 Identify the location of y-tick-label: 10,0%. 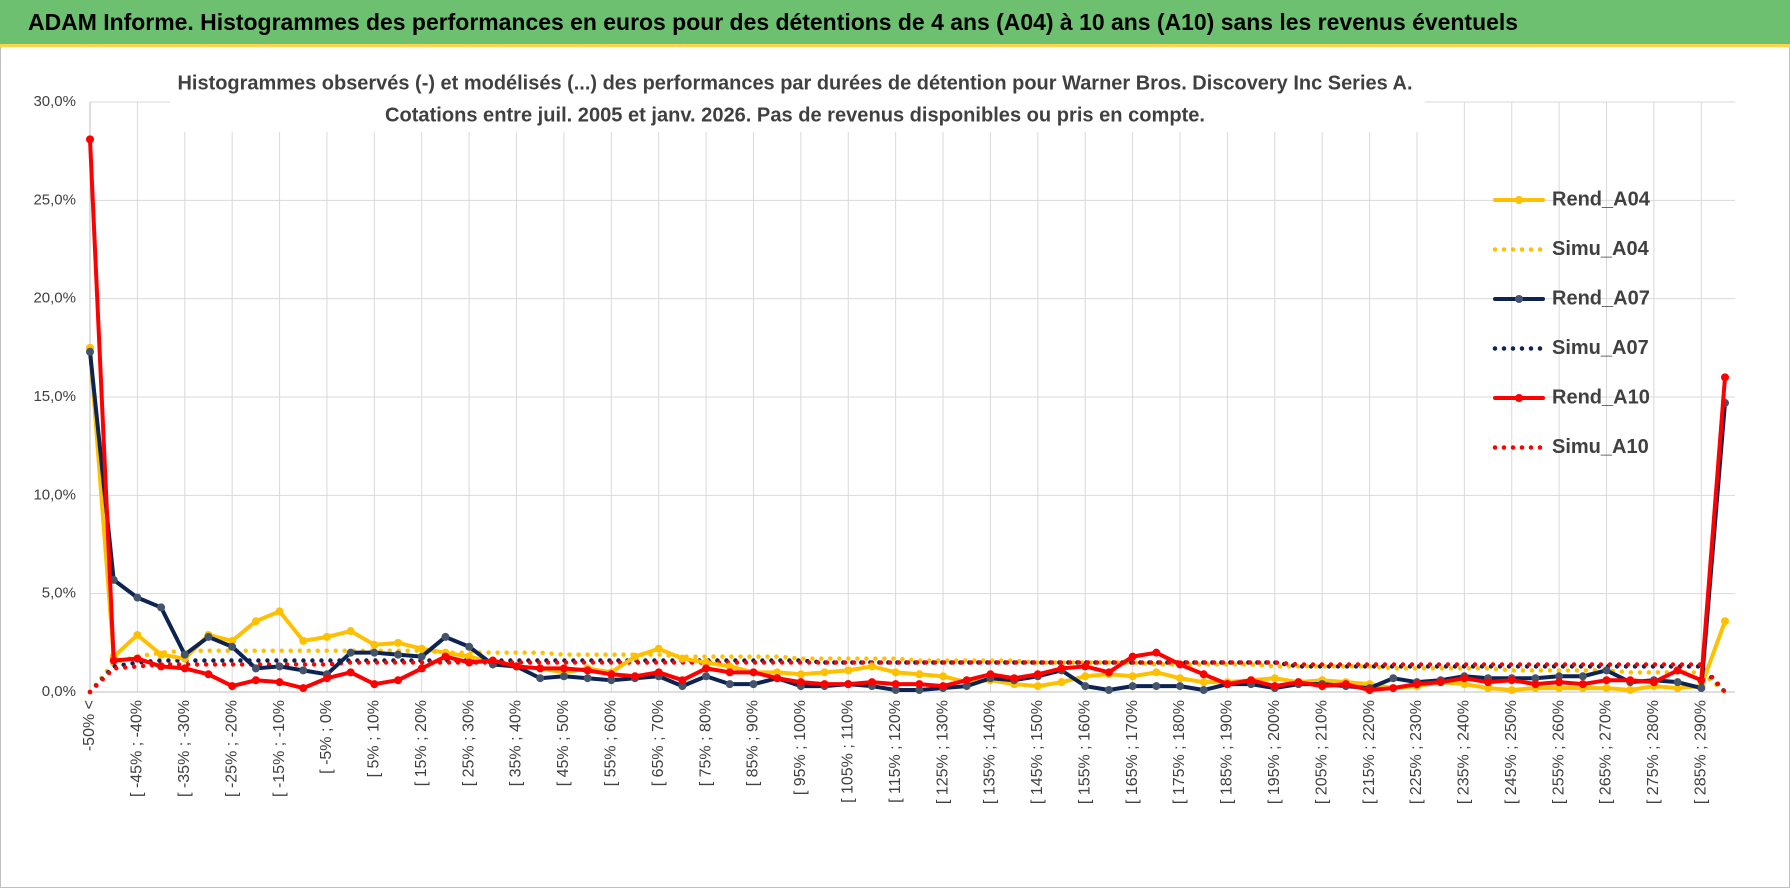
(54, 494).